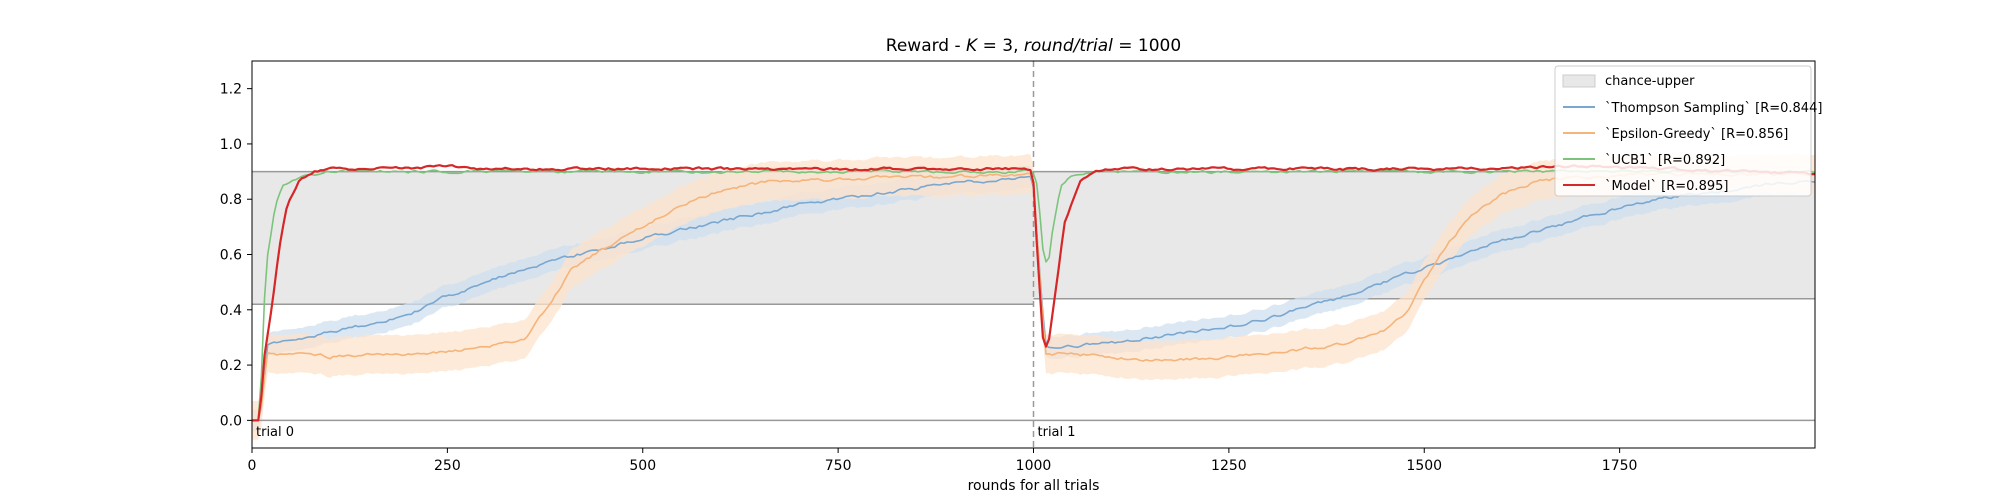 The height and width of the screenshot is (500, 2000). What do you see at coordinates (252, 466) in the screenshot?
I see `x-tick-label: 0` at bounding box center [252, 466].